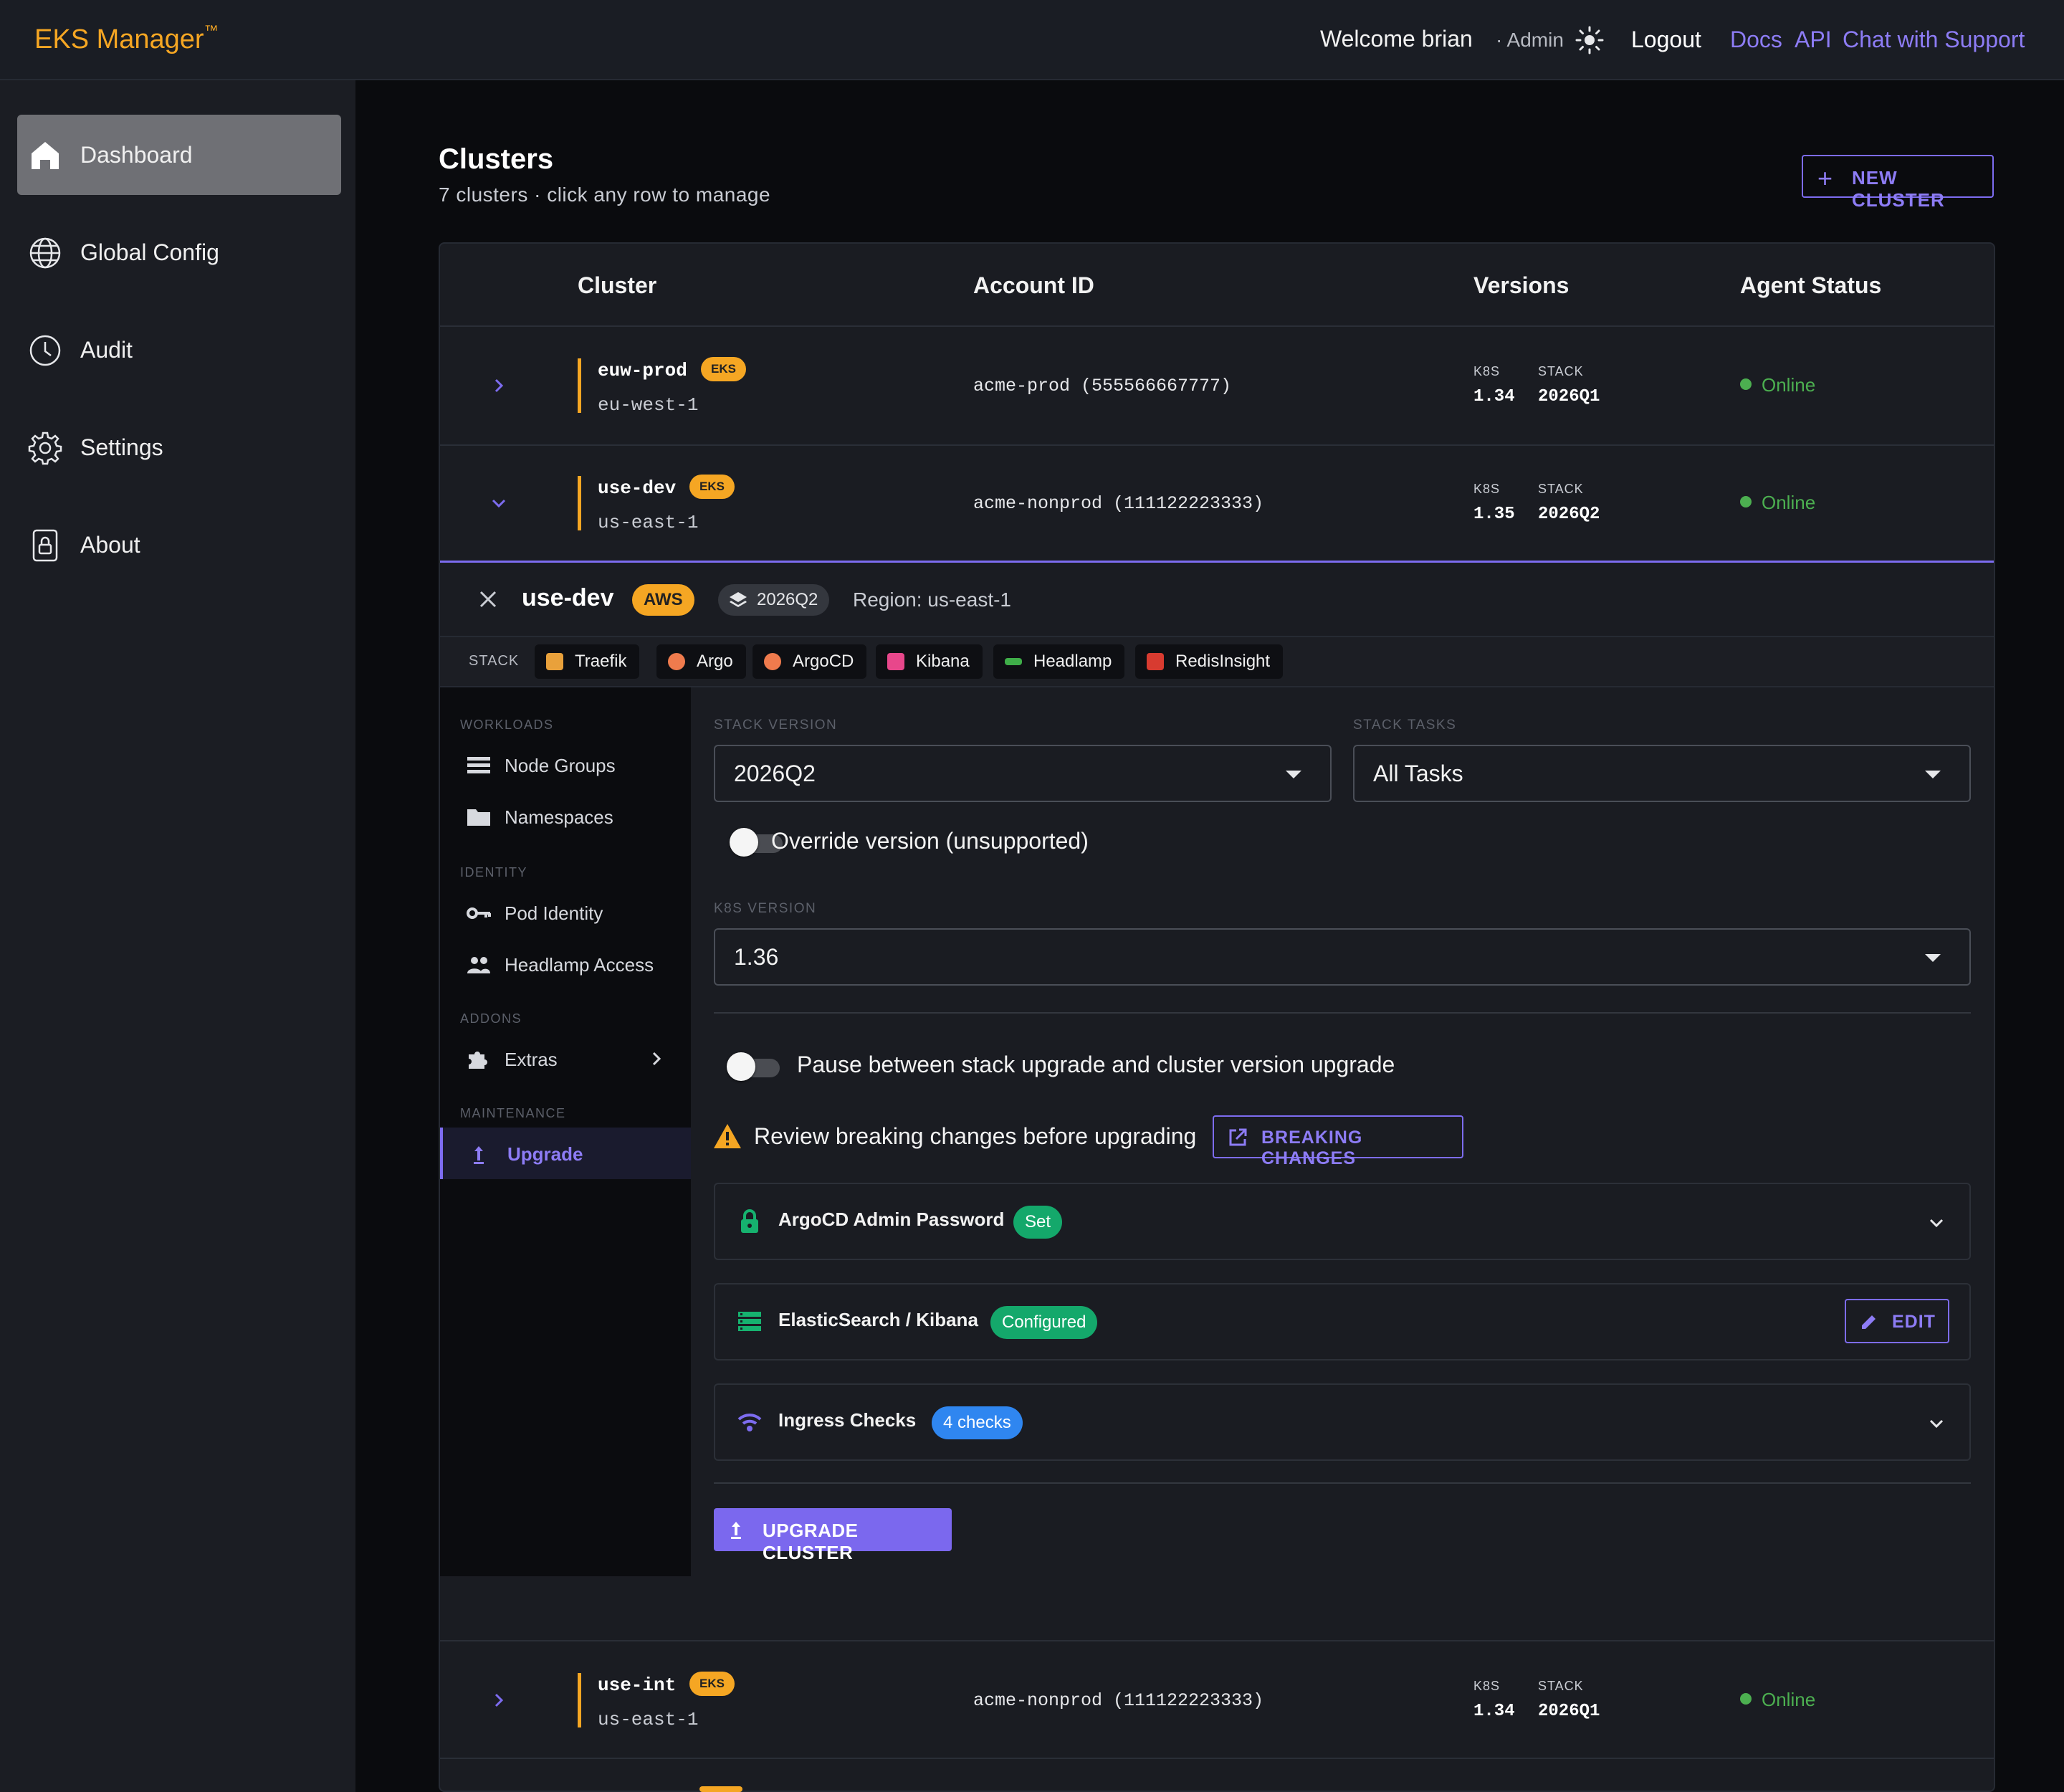 This screenshot has width=2064, height=1792. Describe the element at coordinates (930, 841) in the screenshot. I see `override-version-label: Override version (unsupported)` at that location.